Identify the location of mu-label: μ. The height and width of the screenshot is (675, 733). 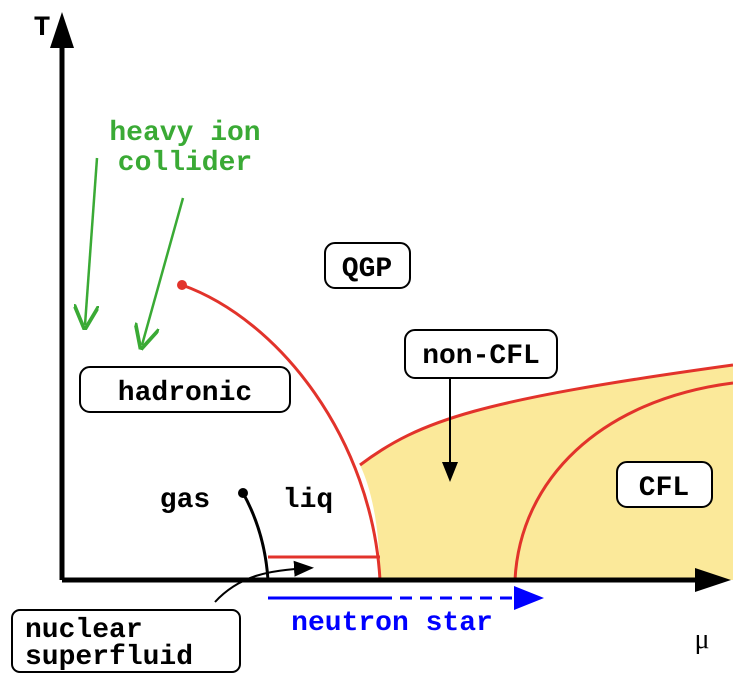
(701, 639).